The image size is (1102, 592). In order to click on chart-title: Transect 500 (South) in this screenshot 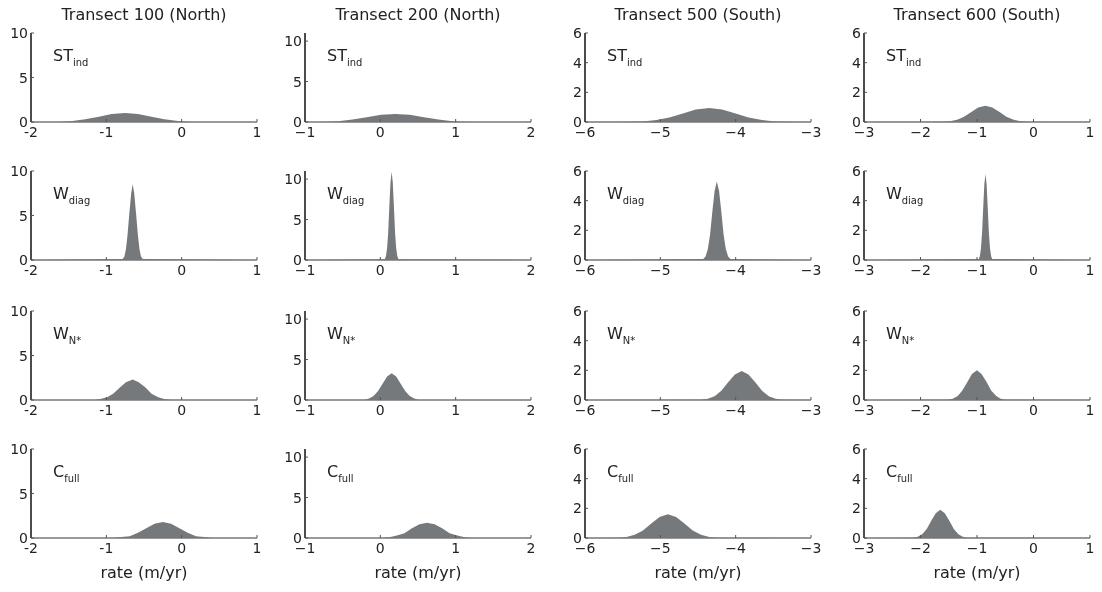, I will do `click(697, 14)`.